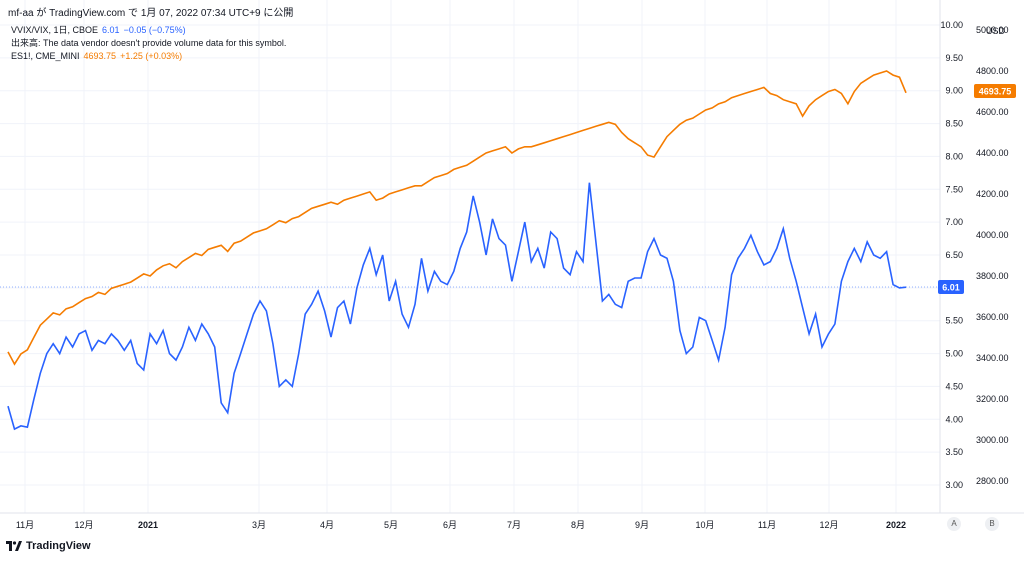 This screenshot has height=561, width=1024. Describe the element at coordinates (55, 30) in the screenshot. I see `legend-vvix-label: VVIX/VIX, 1日, CBOE` at that location.